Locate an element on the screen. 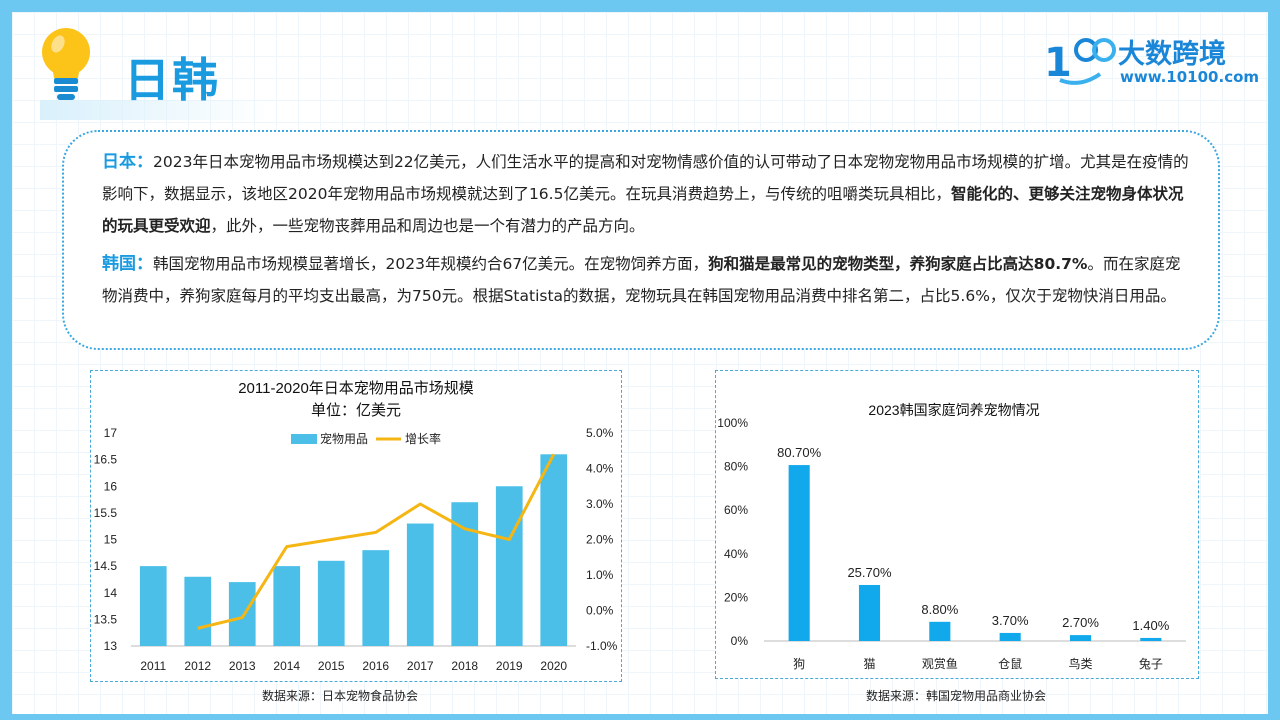 The height and width of the screenshot is (720, 1280). chart1-ytick: 15.5 is located at coordinates (106, 513).